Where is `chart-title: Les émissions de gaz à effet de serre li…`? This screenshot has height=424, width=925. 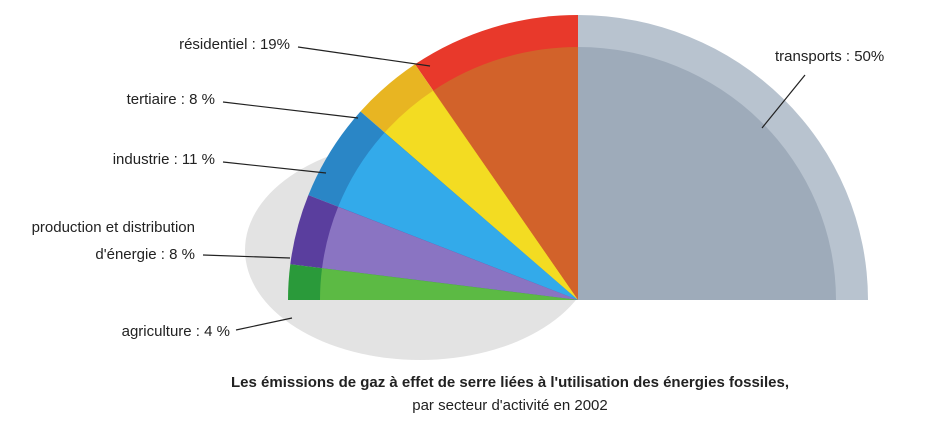 chart-title: Les émissions de gaz à effet de serre li… is located at coordinates (510, 382).